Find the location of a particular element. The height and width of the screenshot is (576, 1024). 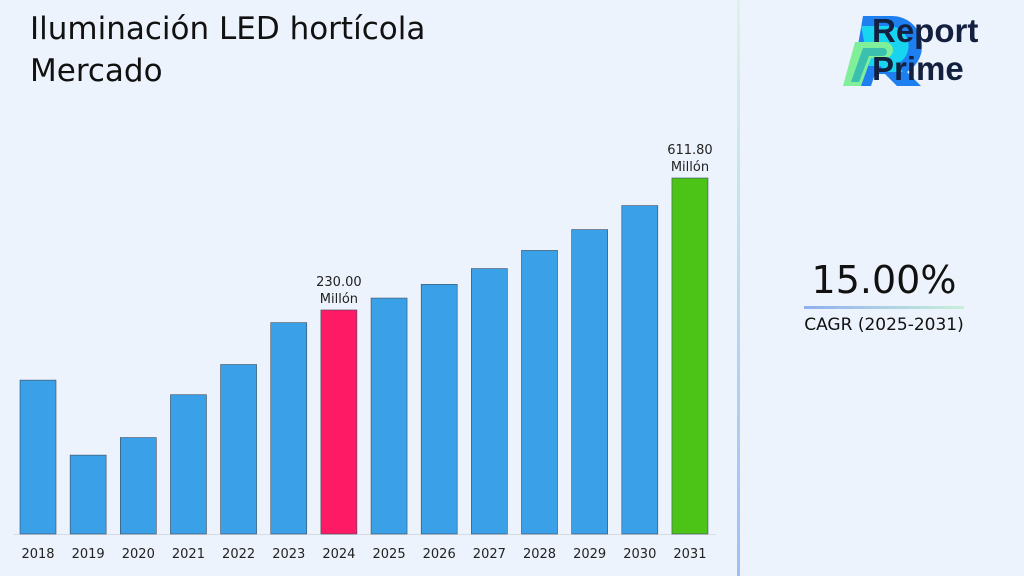

x-tick-label-2027: 2027 is located at coordinates (489, 554).